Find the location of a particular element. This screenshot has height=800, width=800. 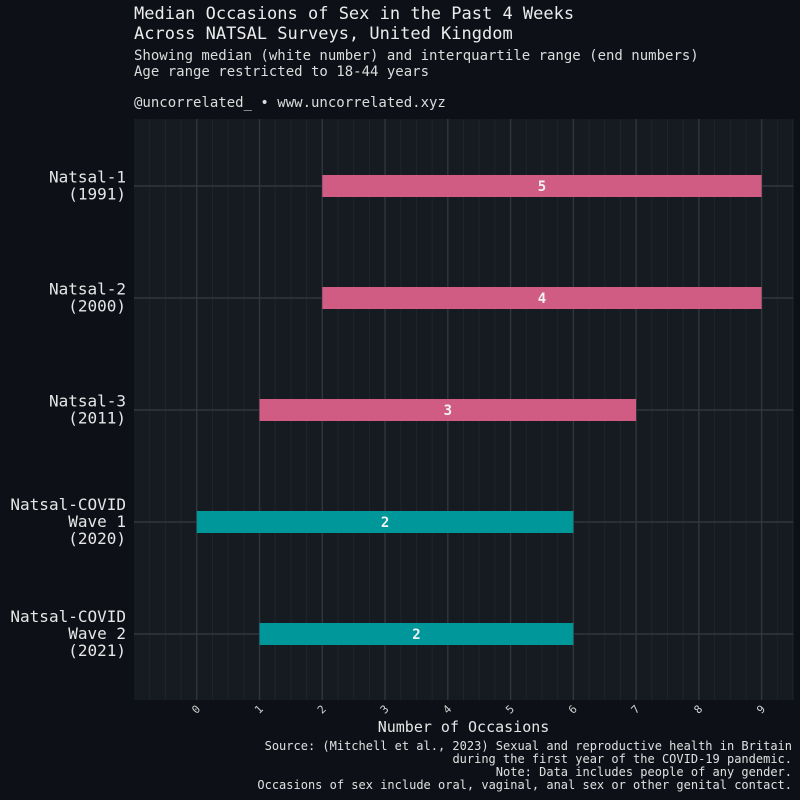

x-tick-label: 0 is located at coordinates (196, 710).